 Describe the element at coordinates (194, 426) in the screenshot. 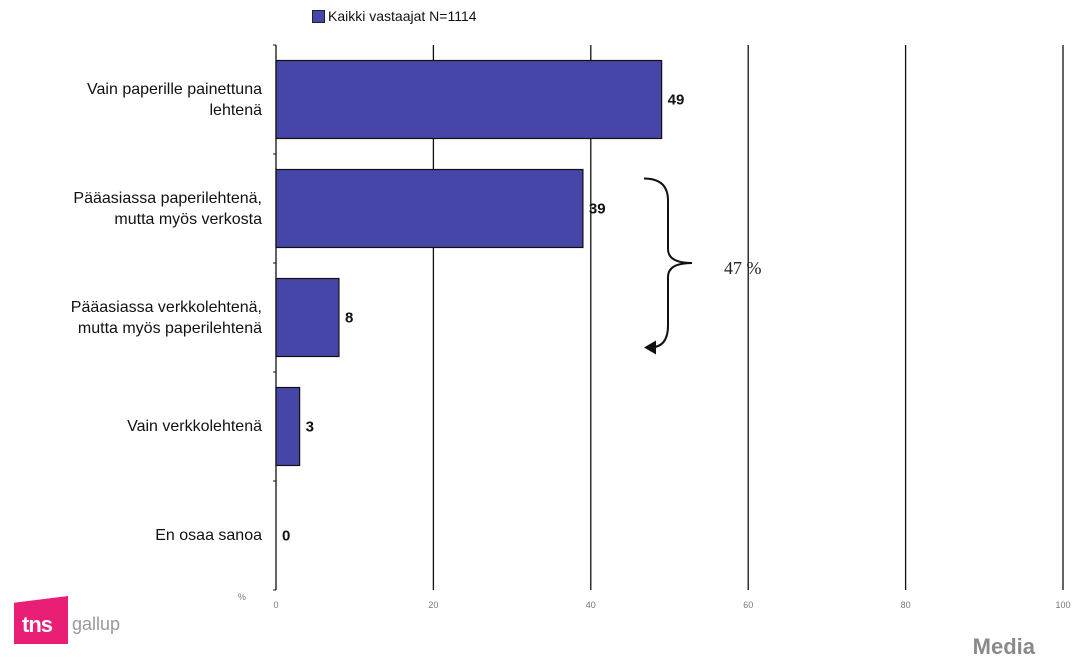

I see `category-label: Vain verkkolehtenä` at that location.